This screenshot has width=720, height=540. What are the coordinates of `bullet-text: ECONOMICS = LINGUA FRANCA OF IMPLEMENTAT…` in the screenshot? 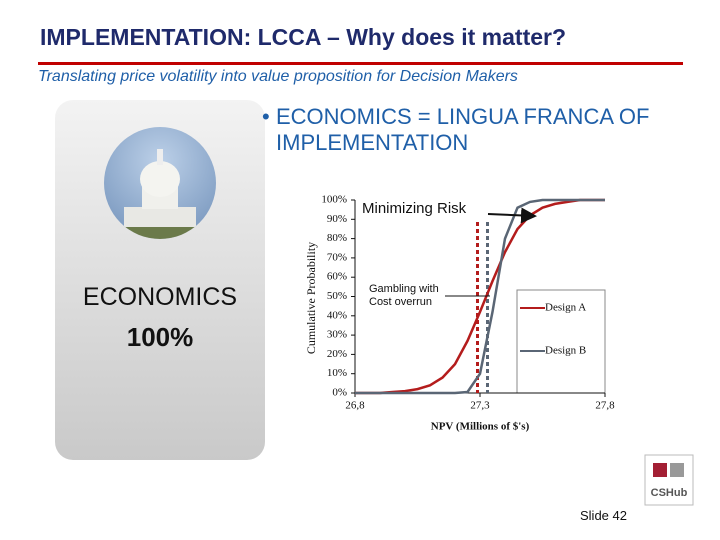 It's located at (463, 129).